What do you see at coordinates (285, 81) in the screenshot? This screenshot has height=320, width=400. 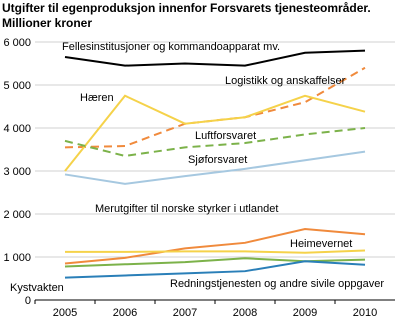 I see `series-label: Logistikk og anskaffelser` at bounding box center [285, 81].